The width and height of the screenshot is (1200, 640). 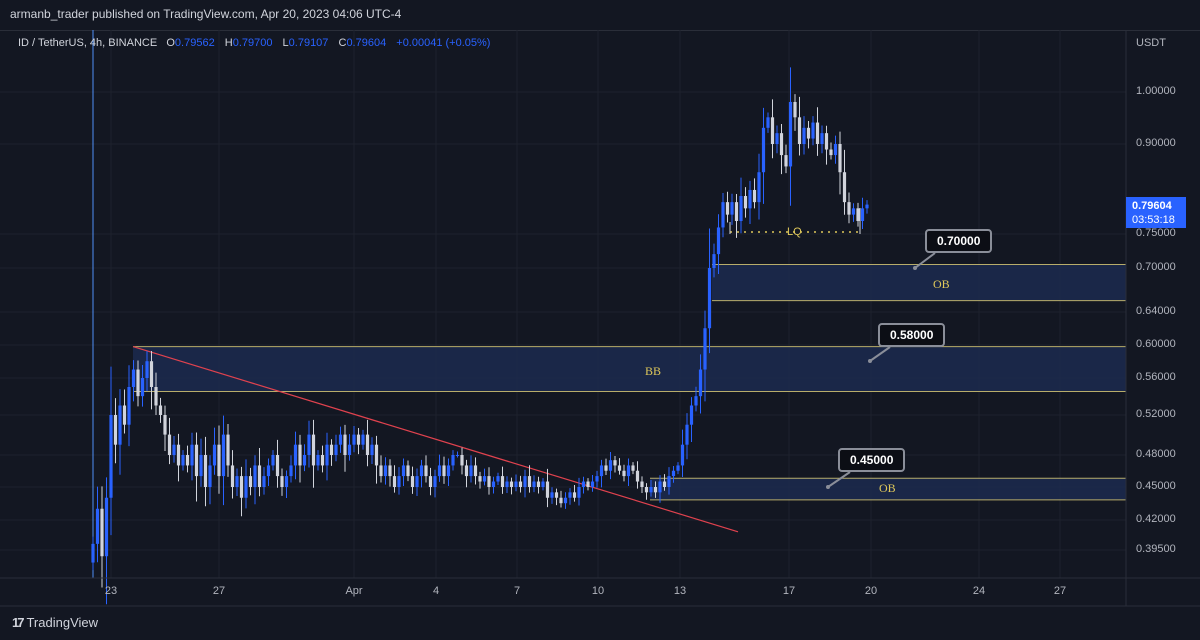 I want to click on close-label: C, so click(x=342, y=43).